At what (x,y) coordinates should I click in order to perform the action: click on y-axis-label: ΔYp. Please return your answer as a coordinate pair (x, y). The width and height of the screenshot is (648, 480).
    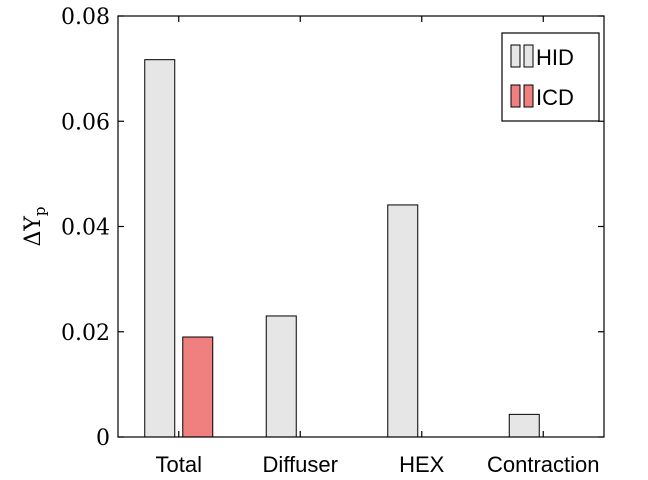
    Looking at the image, I should click on (35, 226).